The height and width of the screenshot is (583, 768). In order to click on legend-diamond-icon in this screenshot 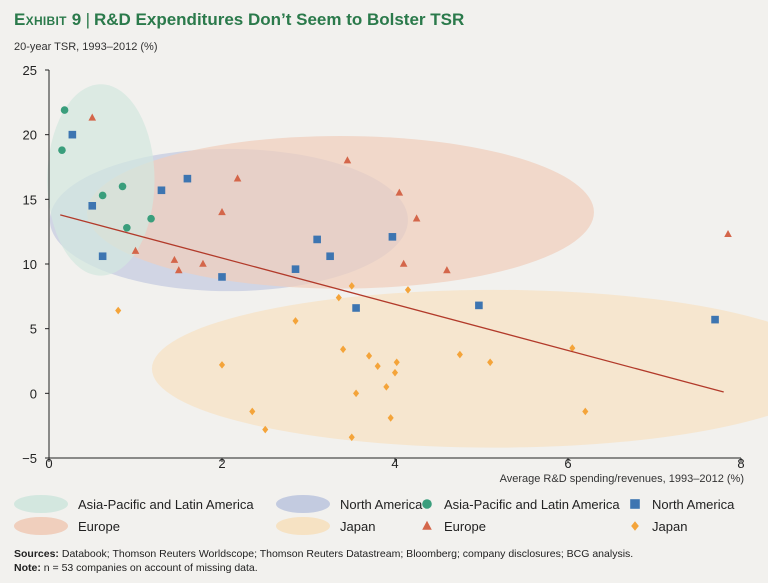, I will do `click(635, 526)`.